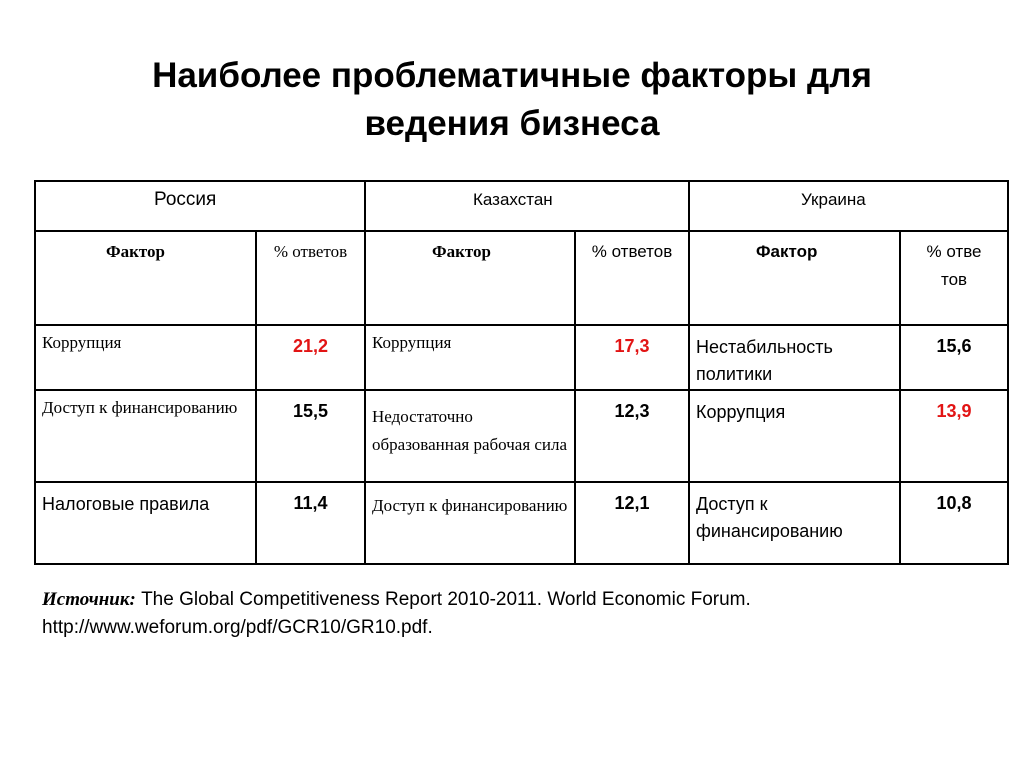 The width and height of the screenshot is (1024, 768). What do you see at coordinates (632, 436) in the screenshot?
I see `value-cell: 12,3` at bounding box center [632, 436].